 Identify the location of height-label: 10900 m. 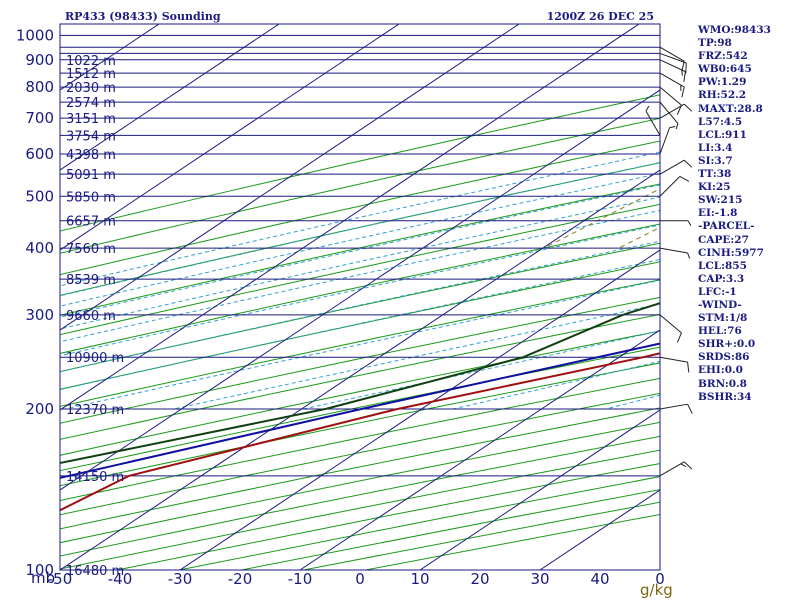
(95, 358).